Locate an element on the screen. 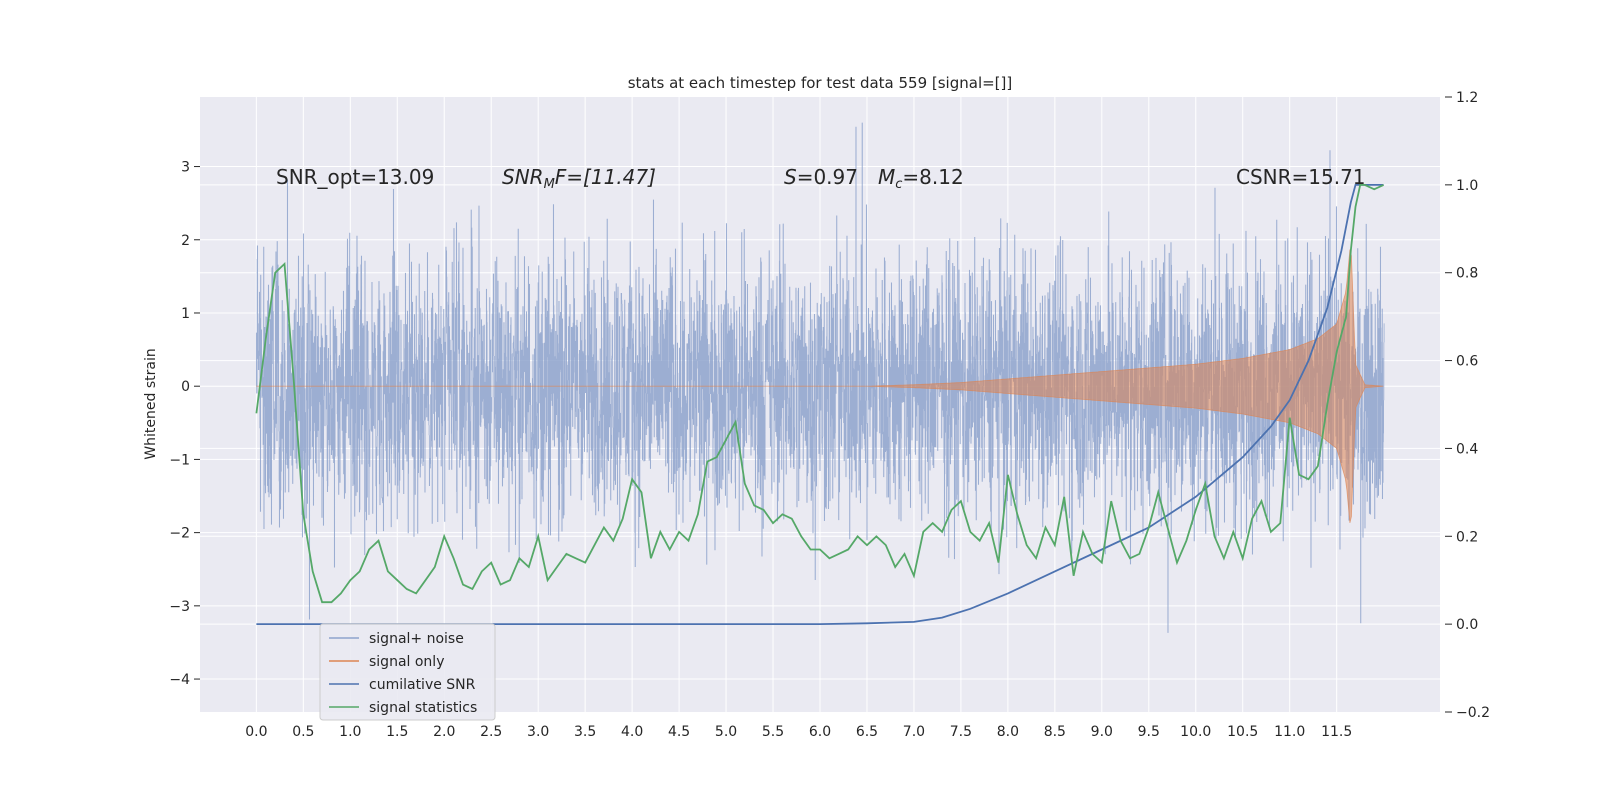 This screenshot has width=1600, height=800. legend-item-cumulative-snr: cumilative SNR is located at coordinates (402, 685).